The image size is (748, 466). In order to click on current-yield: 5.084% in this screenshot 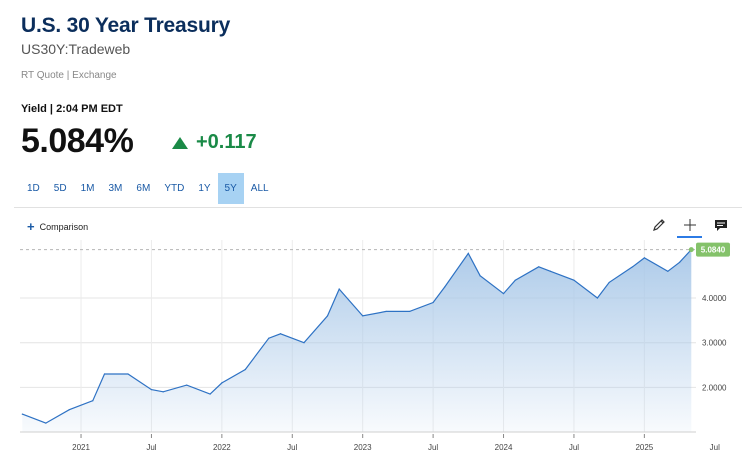, I will do `click(77, 141)`.